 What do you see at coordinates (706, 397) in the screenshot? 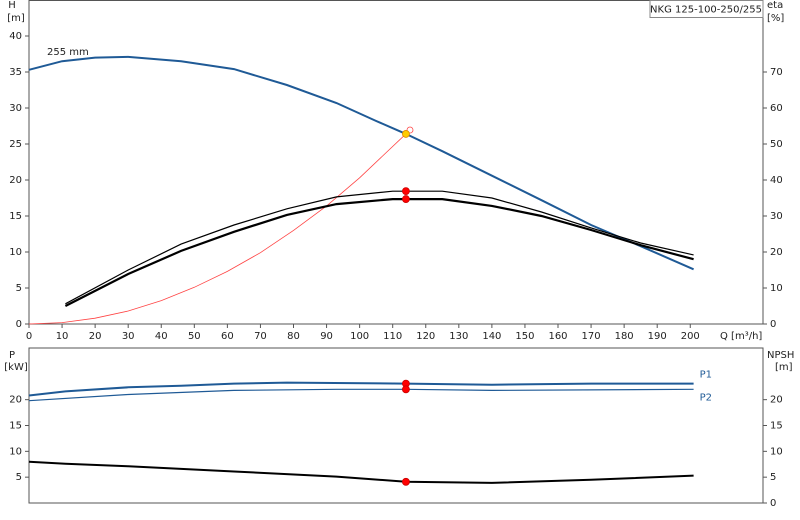
I see `series-label: P2` at bounding box center [706, 397].